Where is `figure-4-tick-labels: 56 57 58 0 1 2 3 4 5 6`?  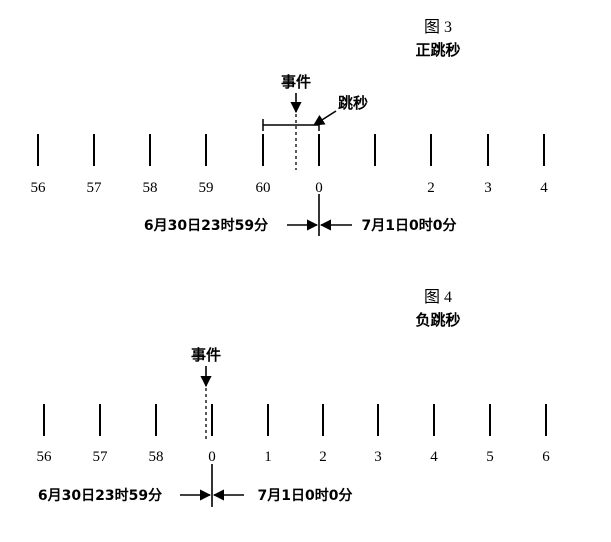
figure-4-tick-labels: 56 57 58 0 1 2 3 4 5 6 is located at coordinates (294, 457).